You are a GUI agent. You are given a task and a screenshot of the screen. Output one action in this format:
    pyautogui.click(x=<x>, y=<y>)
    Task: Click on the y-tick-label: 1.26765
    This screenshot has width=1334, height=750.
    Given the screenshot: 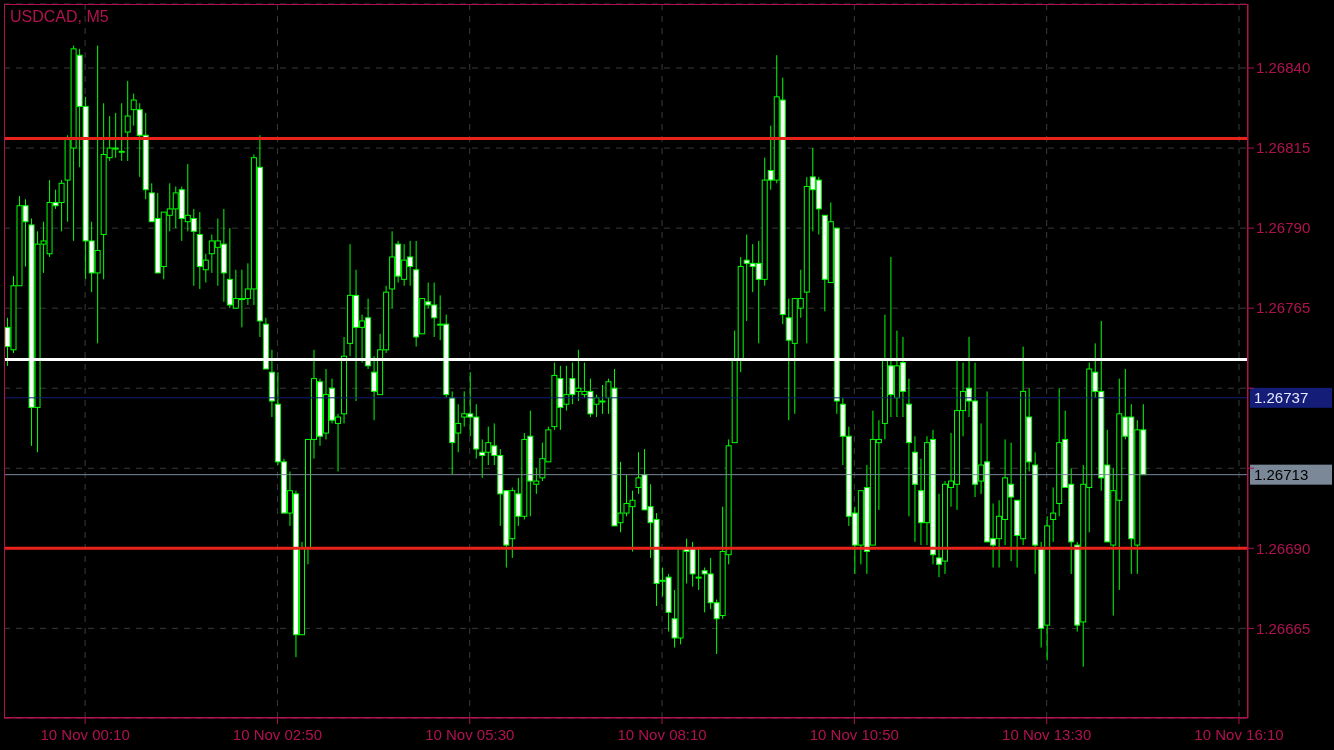 What is the action you would take?
    pyautogui.click(x=1283, y=308)
    